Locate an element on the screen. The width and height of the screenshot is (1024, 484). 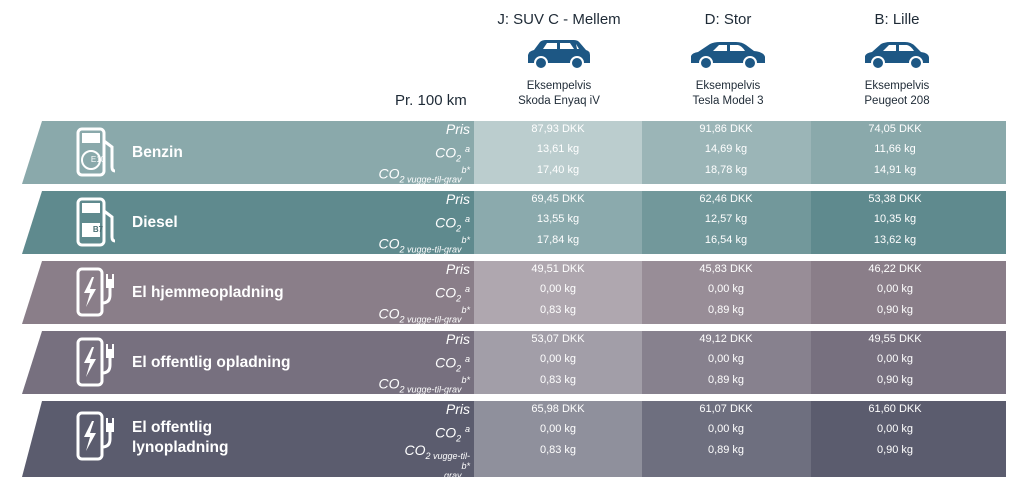
co2-lifecycle-value: 18,78 kg is located at coordinates (726, 170).